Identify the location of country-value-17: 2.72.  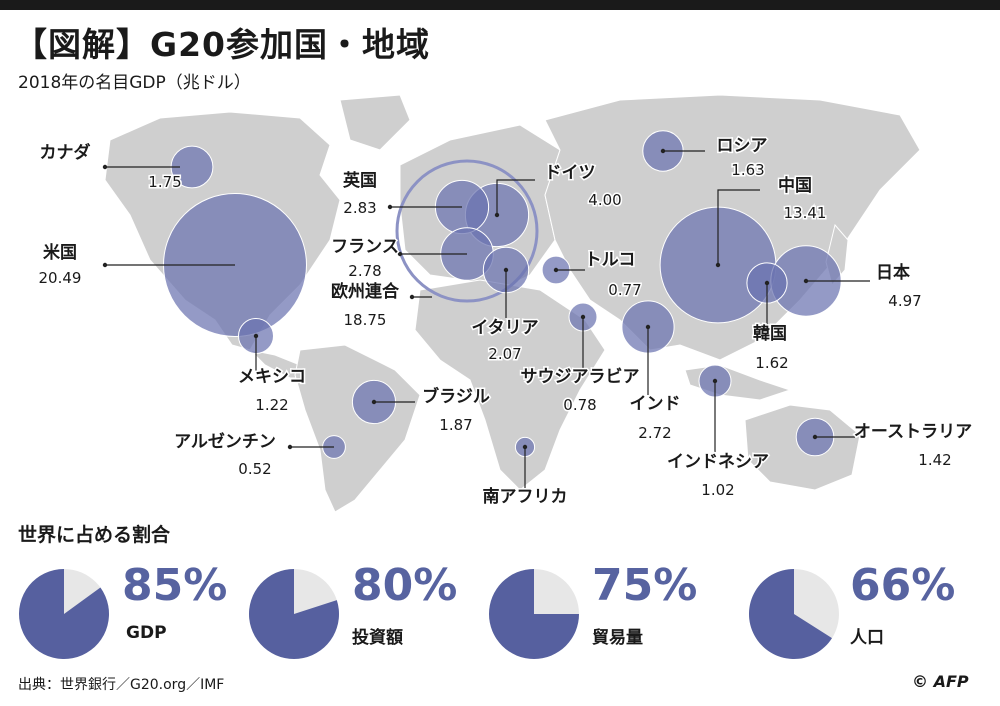
(654, 433).